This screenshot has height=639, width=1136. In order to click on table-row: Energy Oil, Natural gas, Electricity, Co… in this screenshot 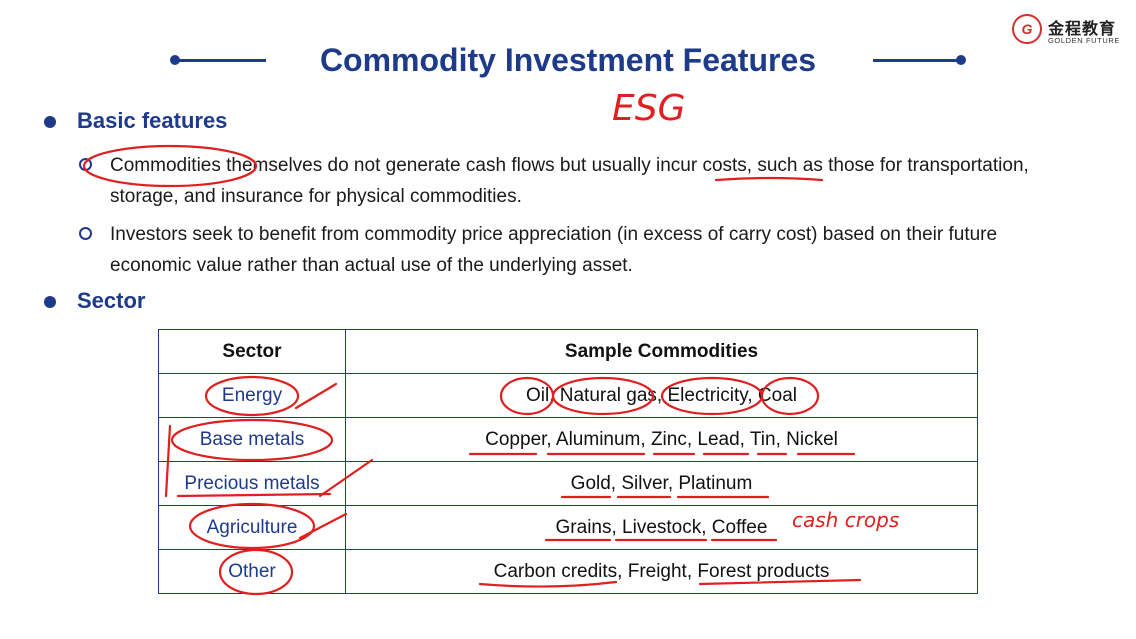, I will do `click(568, 395)`.